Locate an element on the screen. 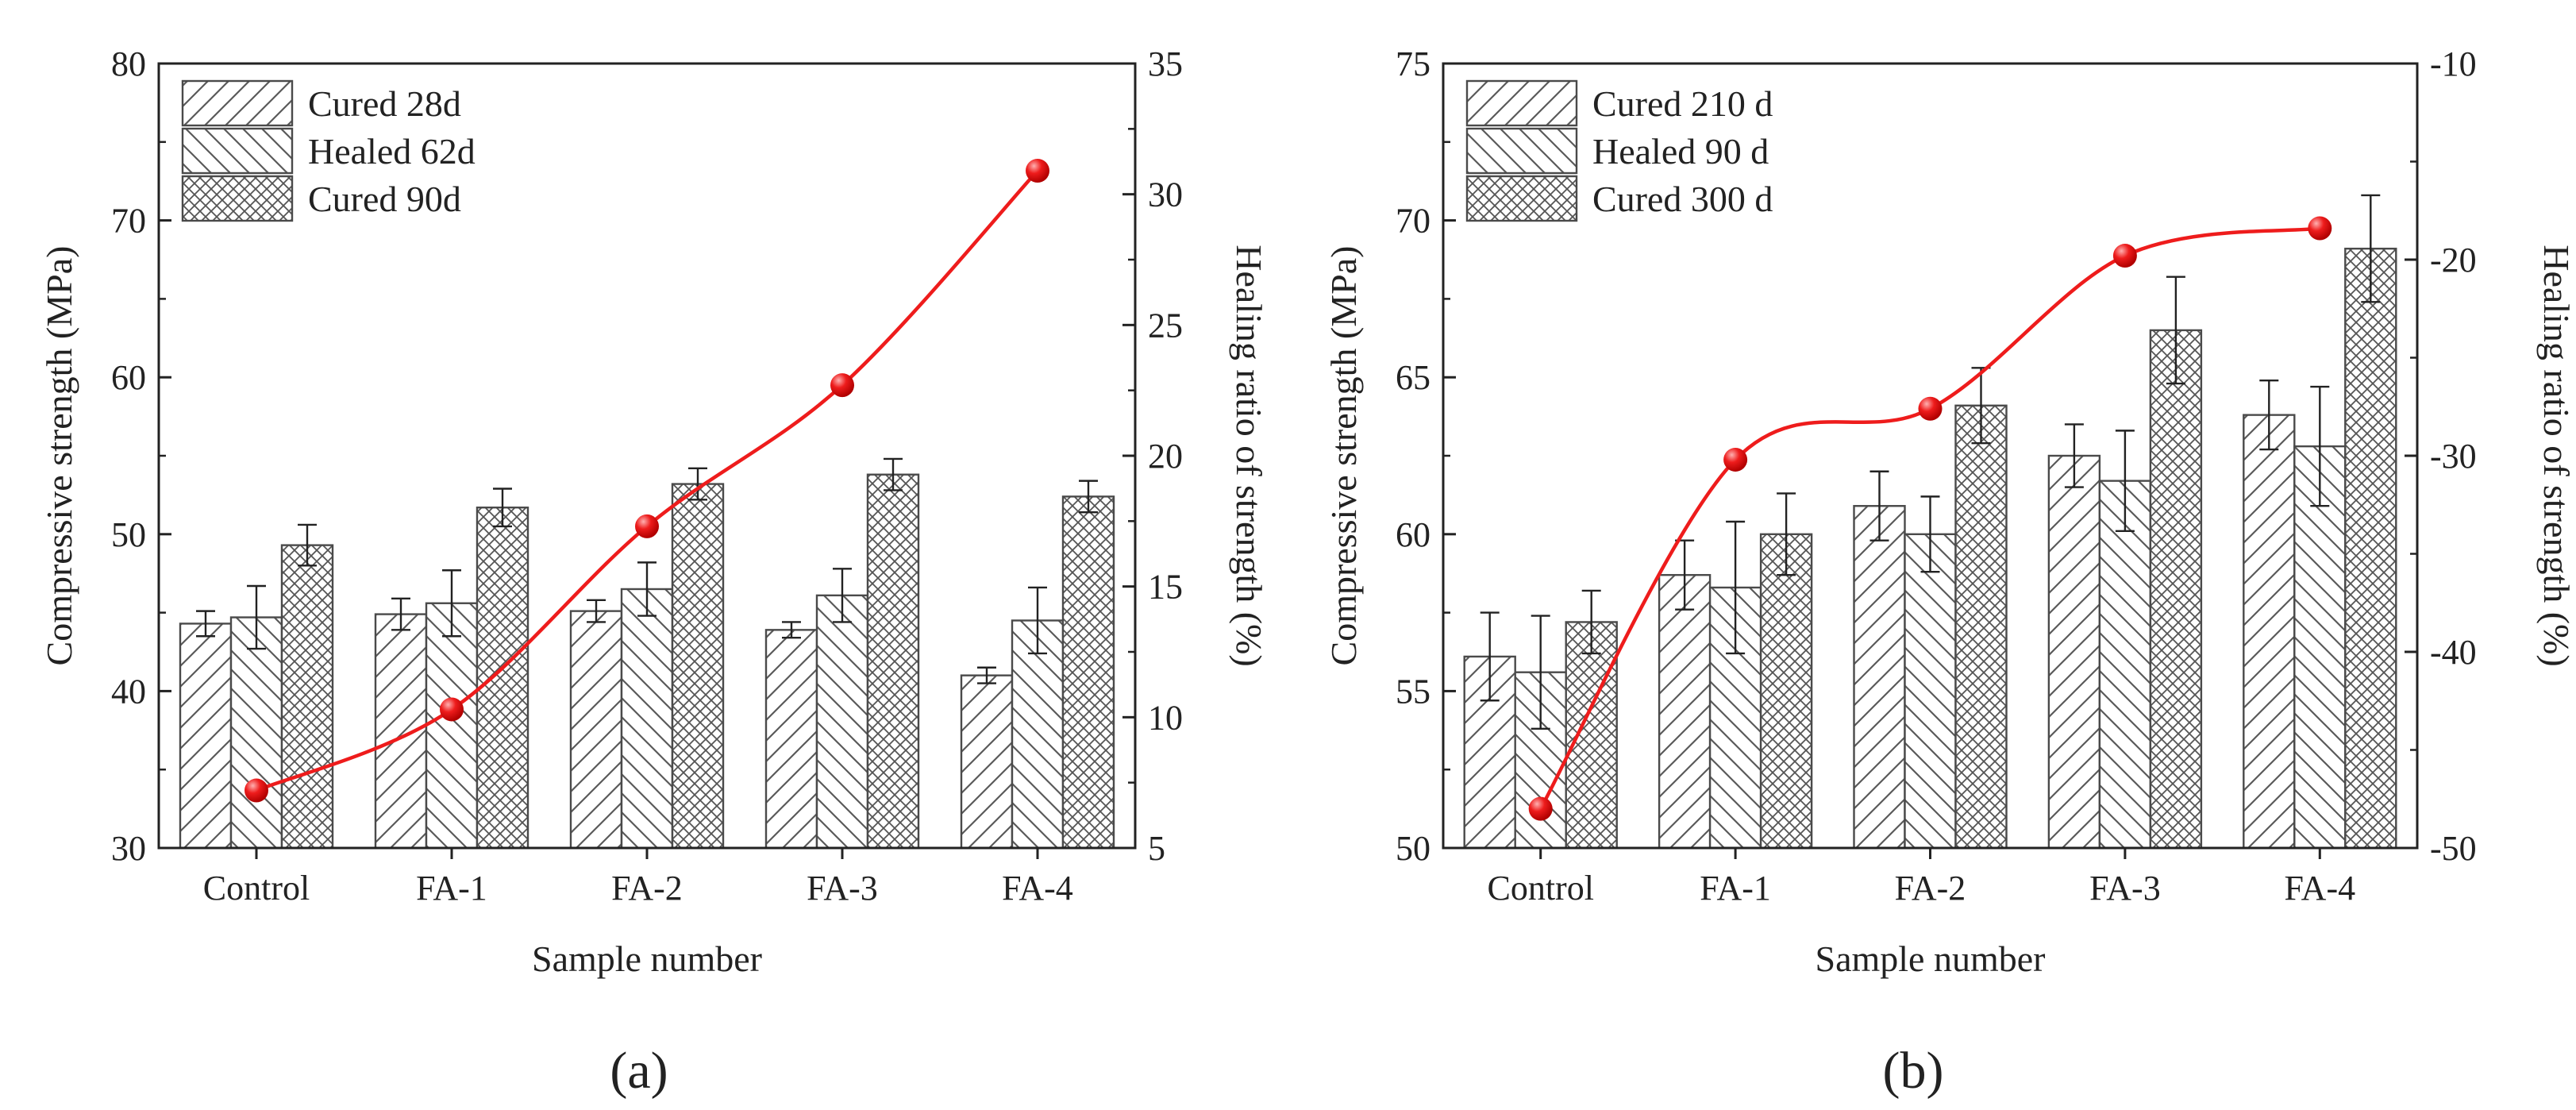 The height and width of the screenshot is (1110, 2576). y-tick-label-b-65: 65 is located at coordinates (1413, 377).